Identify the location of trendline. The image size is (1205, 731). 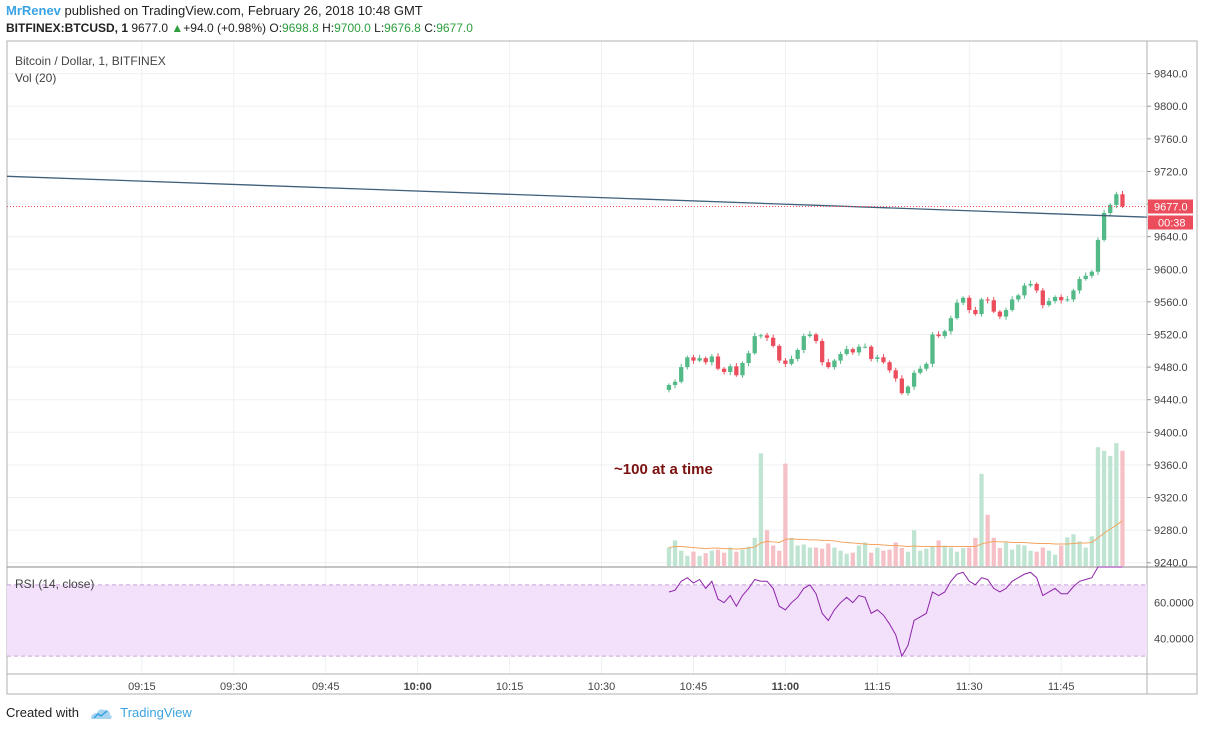
(577, 196).